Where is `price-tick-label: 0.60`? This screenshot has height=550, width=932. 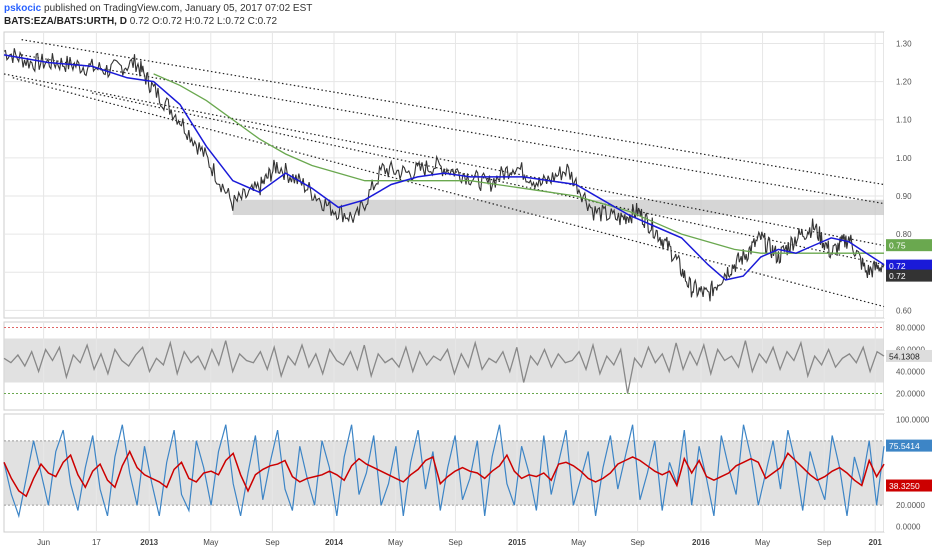 price-tick-label: 0.60 is located at coordinates (904, 310).